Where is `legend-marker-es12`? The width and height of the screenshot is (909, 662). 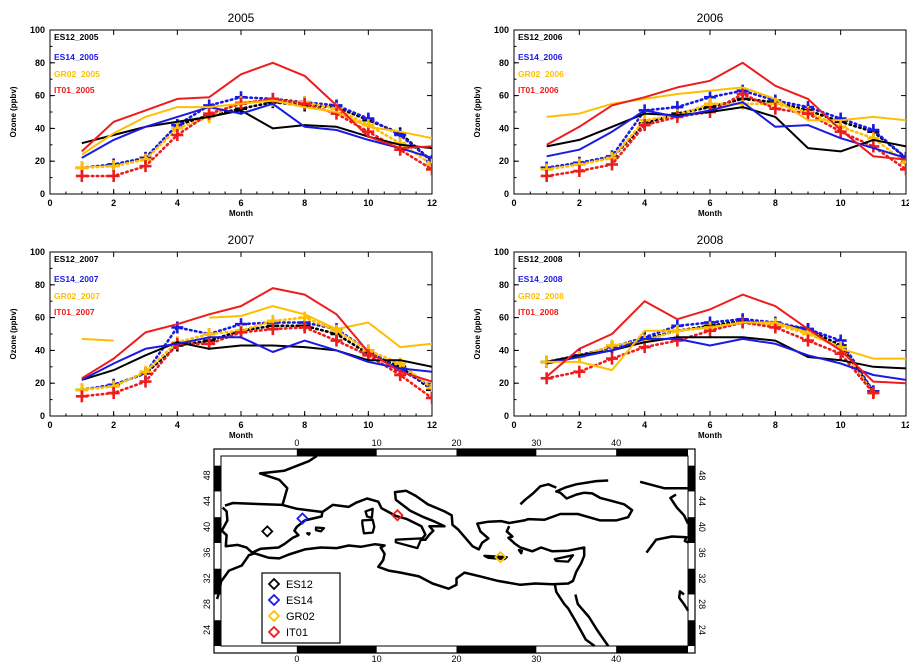
legend-marker-es12 is located at coordinates (274, 584).